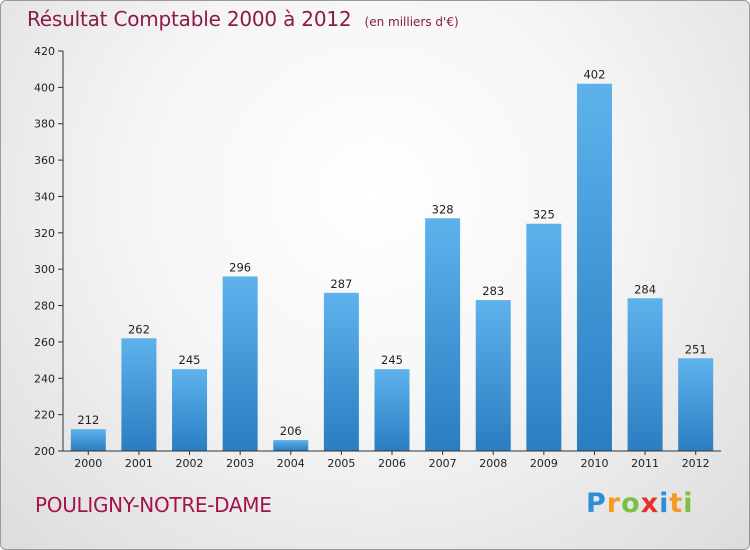 This screenshot has height=550, width=750. Describe the element at coordinates (594, 75) in the screenshot. I see `bar-value-label: 402` at that location.